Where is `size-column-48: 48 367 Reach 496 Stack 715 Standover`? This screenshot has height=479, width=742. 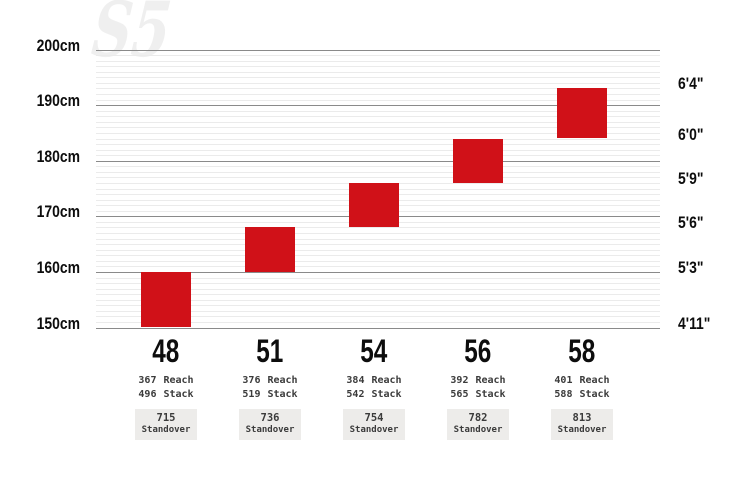
size-column-48: 48 367 Reach 496 Stack 715 Standover is located at coordinates (166, 387).